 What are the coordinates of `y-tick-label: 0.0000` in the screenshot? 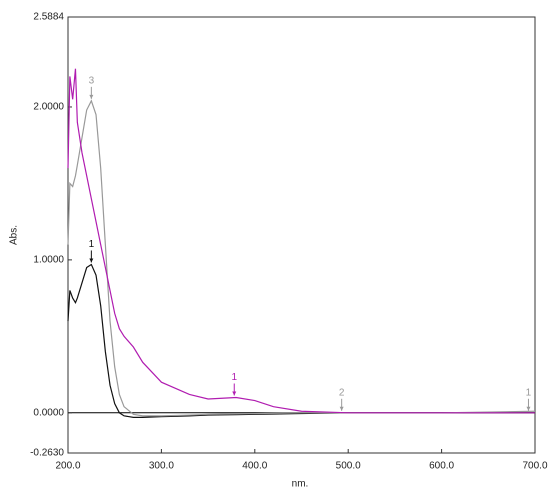 It's located at (48, 412).